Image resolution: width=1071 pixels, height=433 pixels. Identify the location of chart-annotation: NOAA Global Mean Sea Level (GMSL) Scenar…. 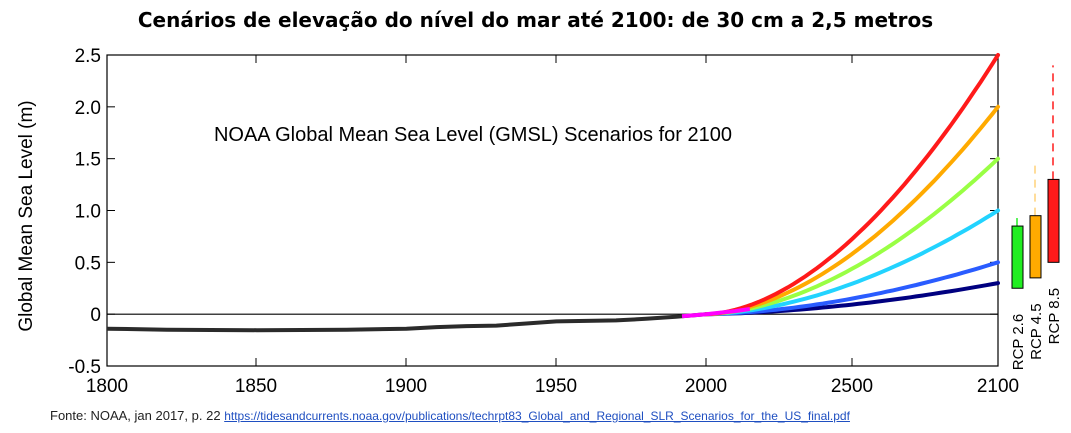
(473, 135).